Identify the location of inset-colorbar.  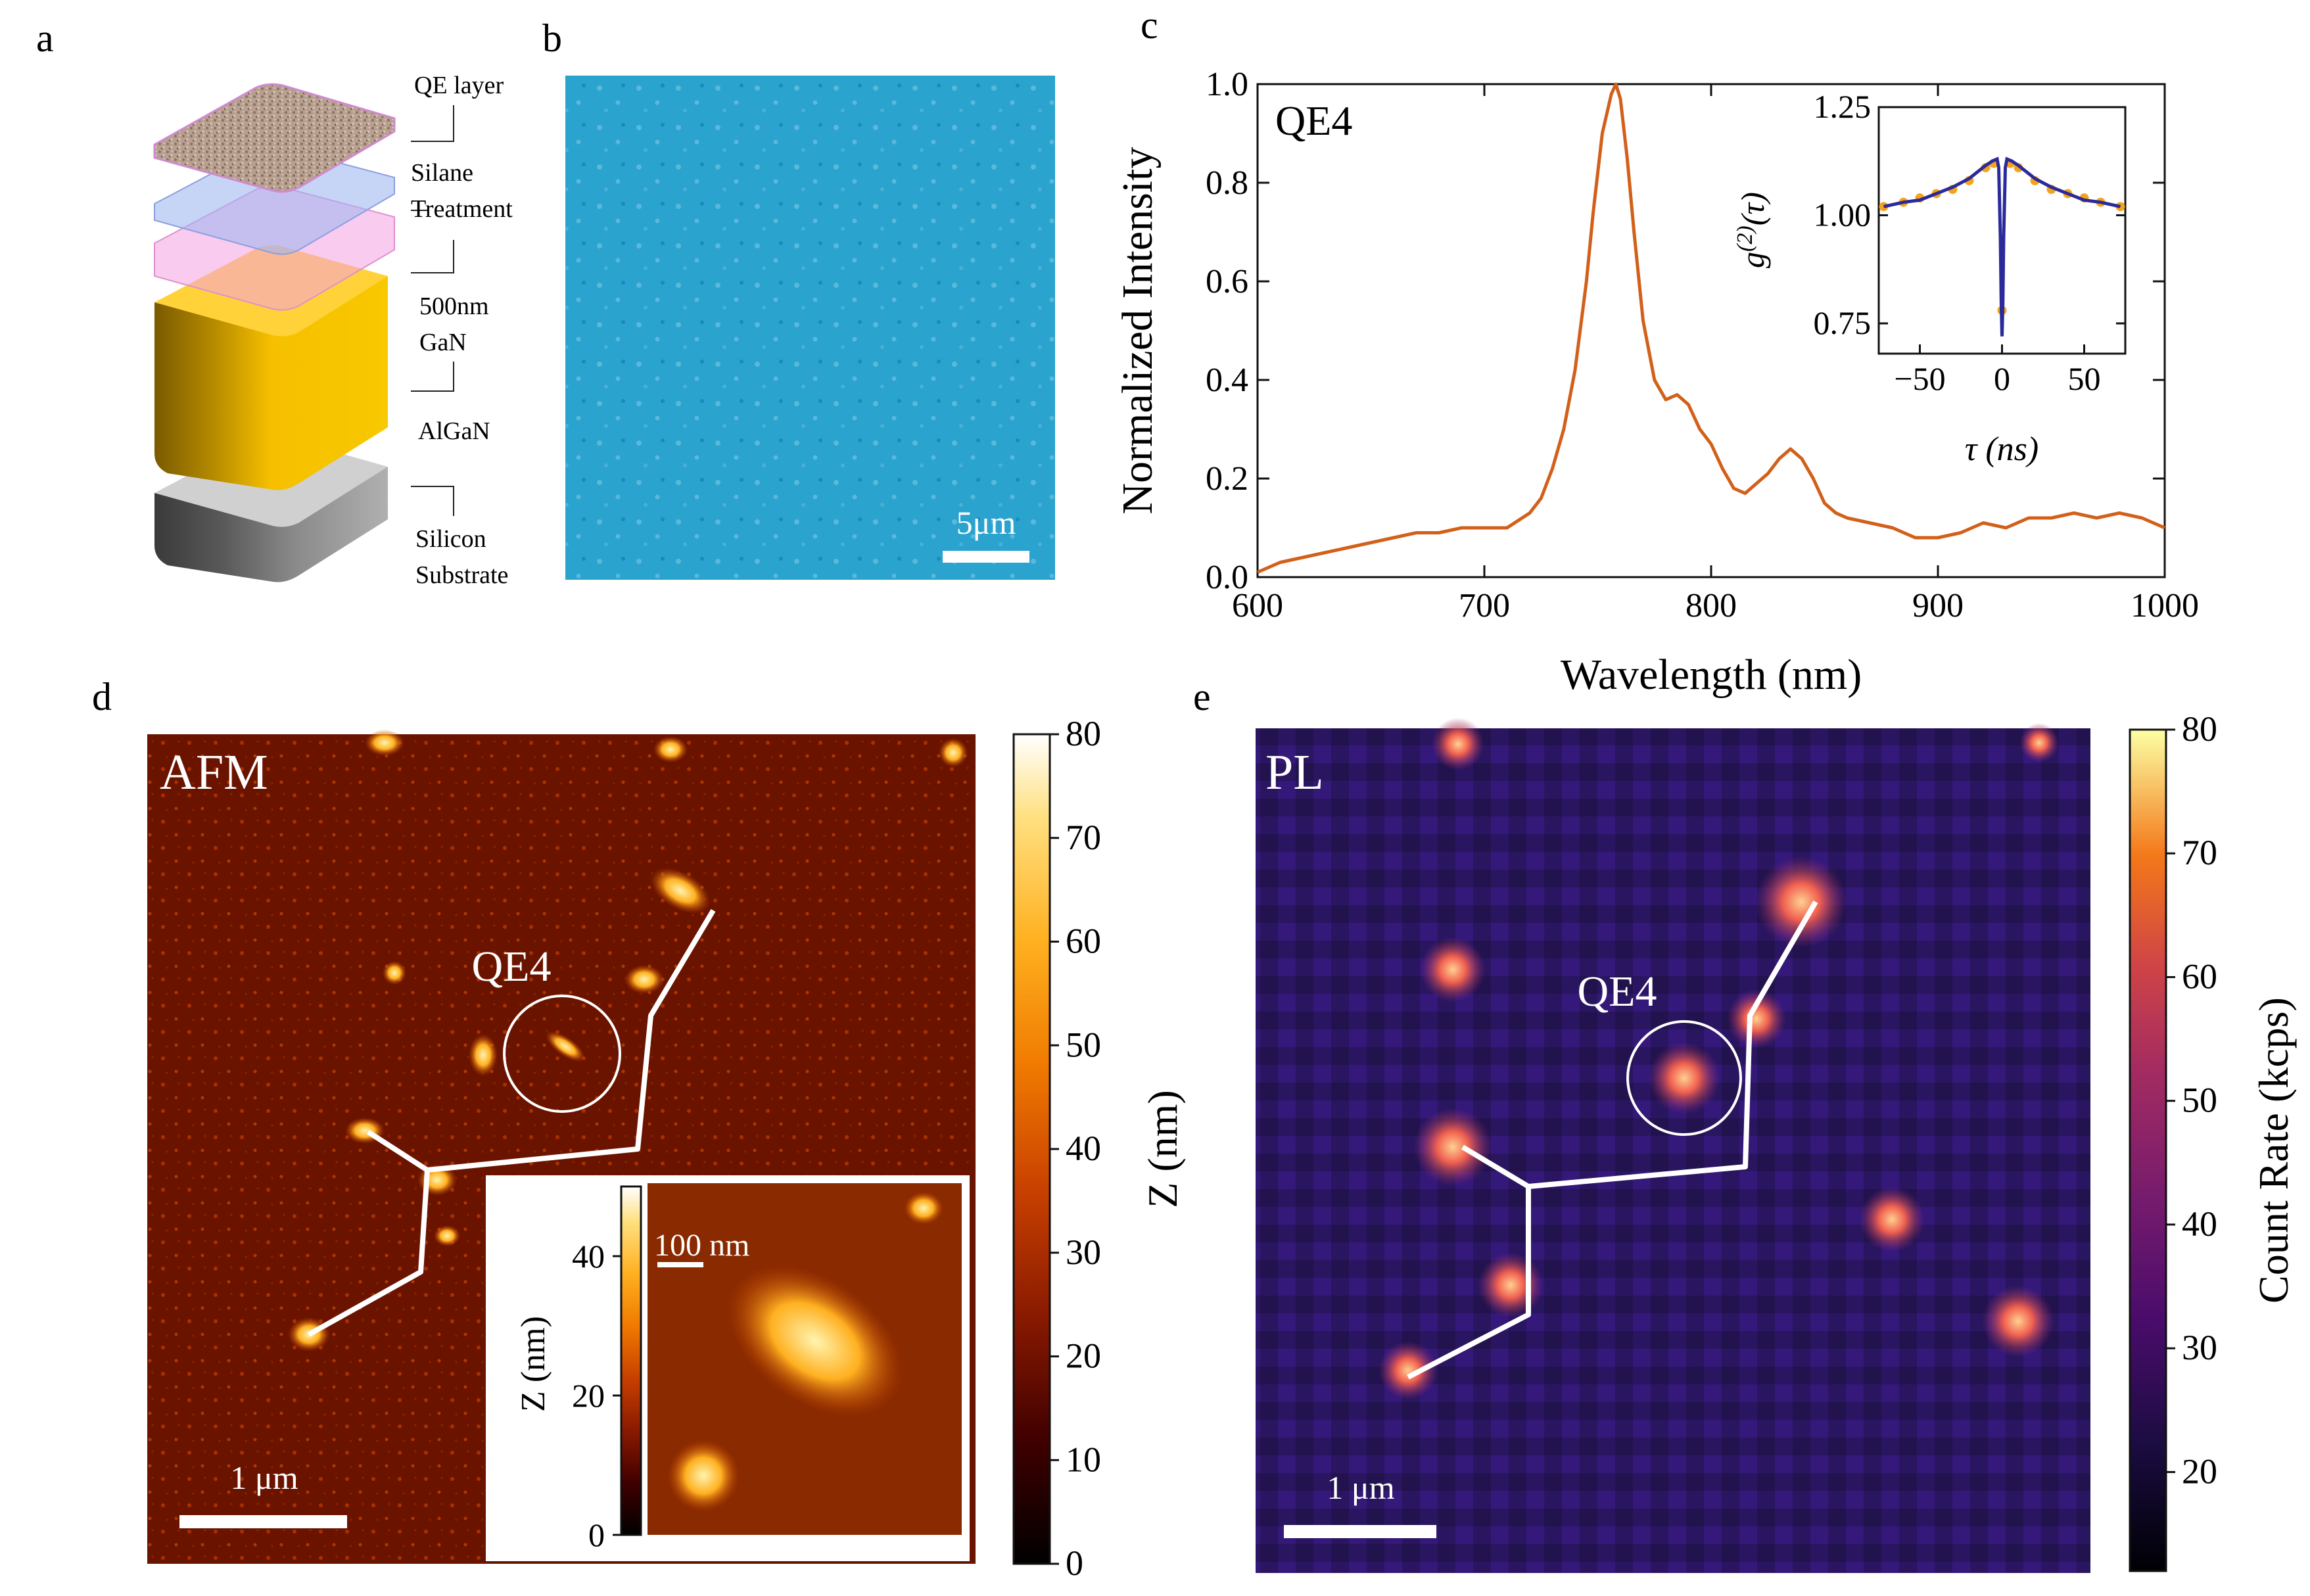
(631, 1360).